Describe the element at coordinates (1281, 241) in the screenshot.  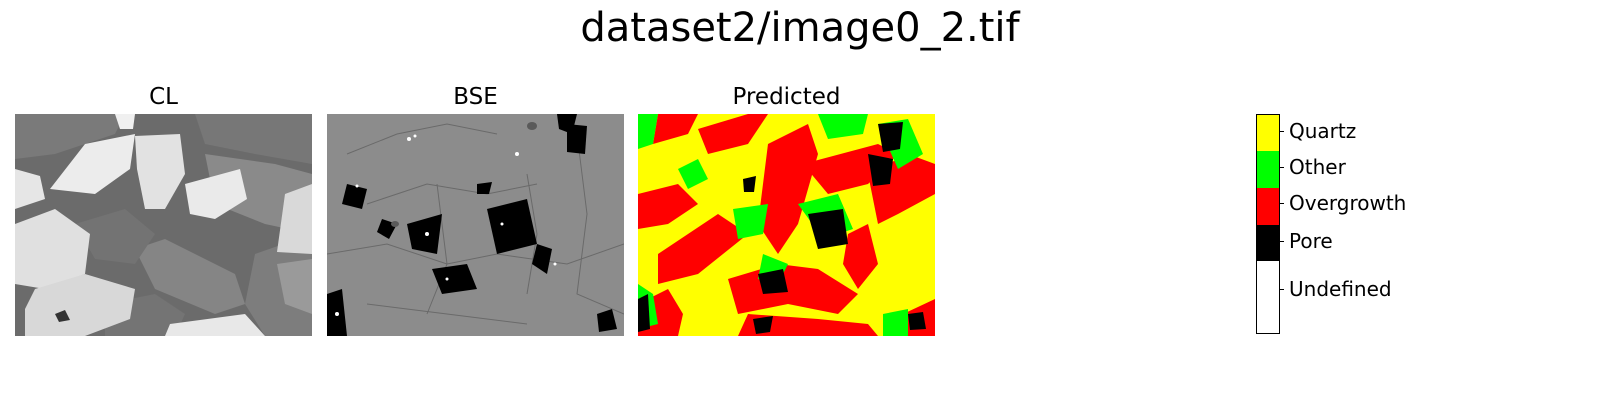
I see `colorbar-tick-pore` at that location.